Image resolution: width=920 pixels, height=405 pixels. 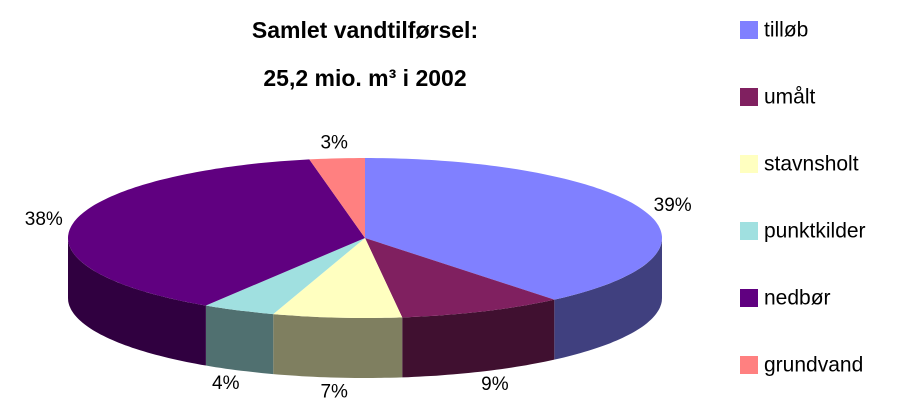 I want to click on data-label: 9%, so click(x=495, y=384).